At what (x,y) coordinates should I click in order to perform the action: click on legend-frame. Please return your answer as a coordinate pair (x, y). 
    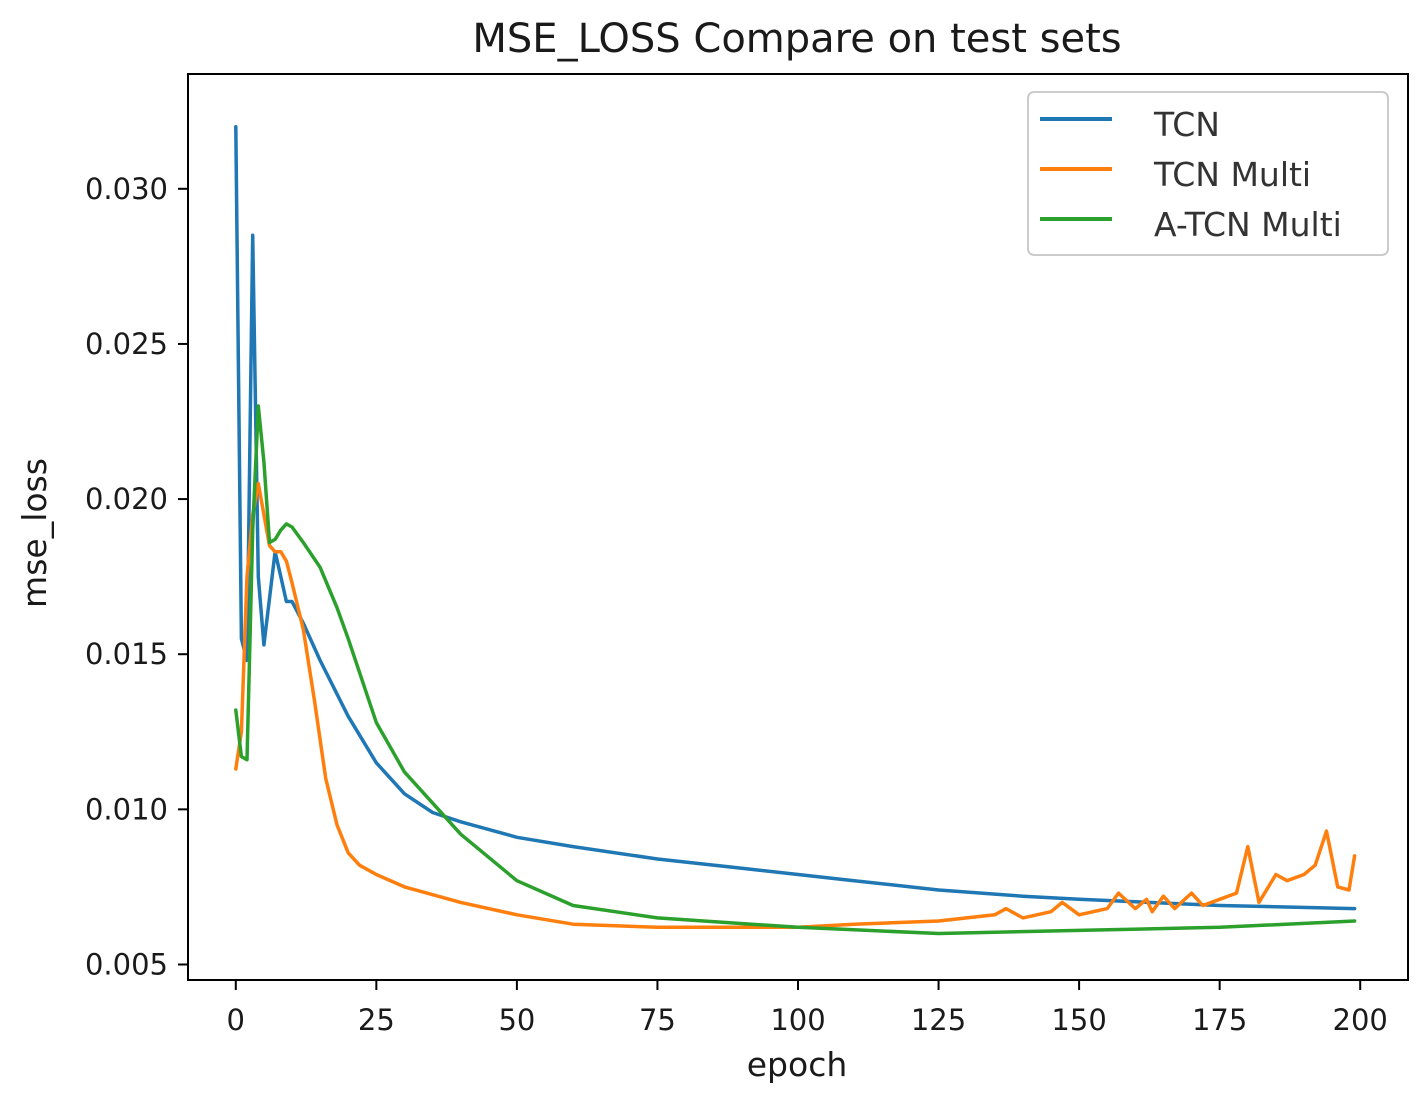
    Looking at the image, I should click on (1208, 173).